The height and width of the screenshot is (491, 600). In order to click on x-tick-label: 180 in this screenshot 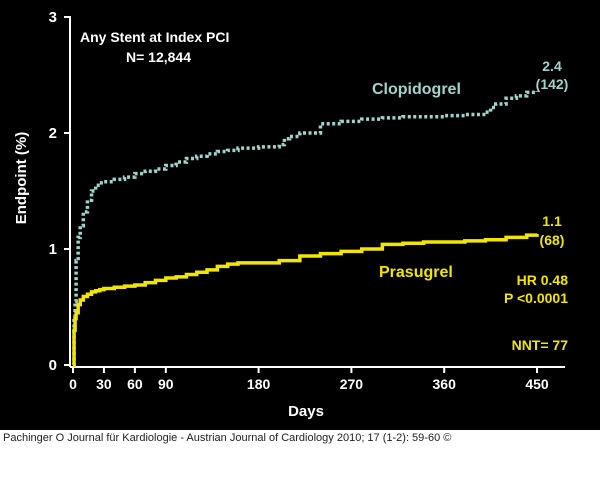, I will do `click(259, 384)`.